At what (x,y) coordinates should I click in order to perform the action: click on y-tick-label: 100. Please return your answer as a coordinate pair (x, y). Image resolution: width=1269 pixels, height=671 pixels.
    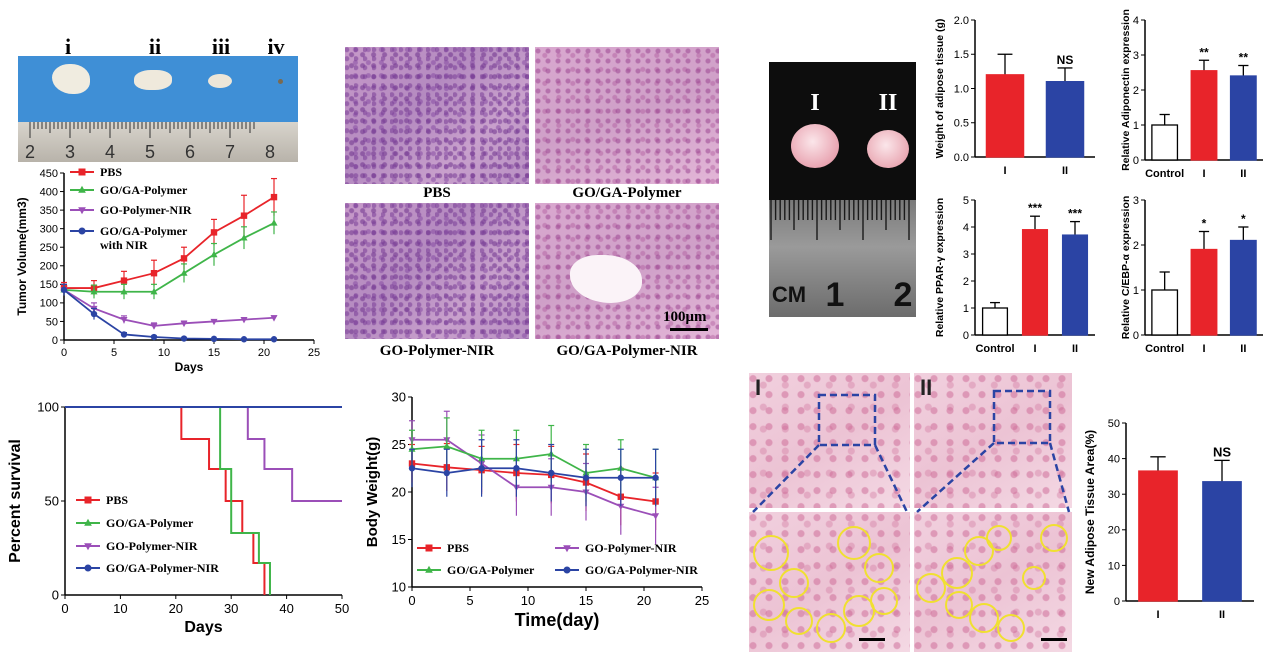
    Looking at the image, I should click on (48, 407).